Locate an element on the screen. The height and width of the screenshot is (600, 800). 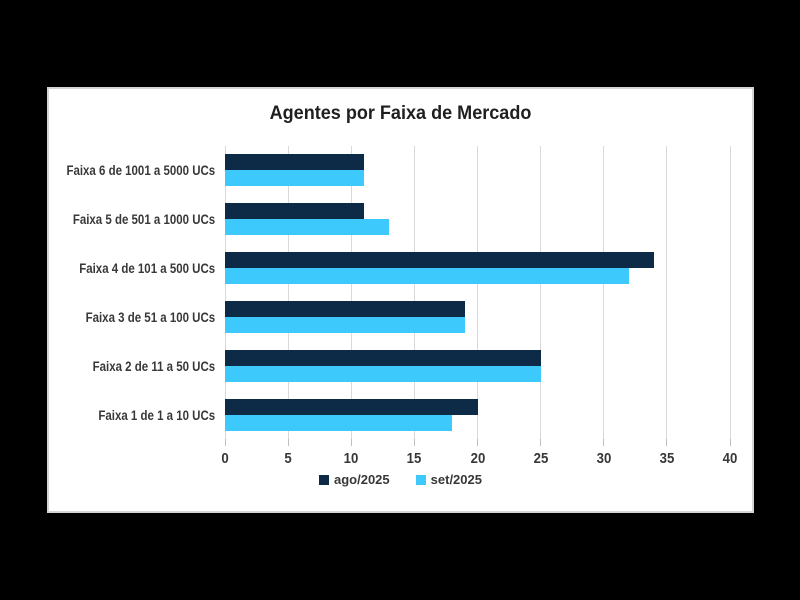
x-axis-tick-label: 25 is located at coordinates (540, 458).